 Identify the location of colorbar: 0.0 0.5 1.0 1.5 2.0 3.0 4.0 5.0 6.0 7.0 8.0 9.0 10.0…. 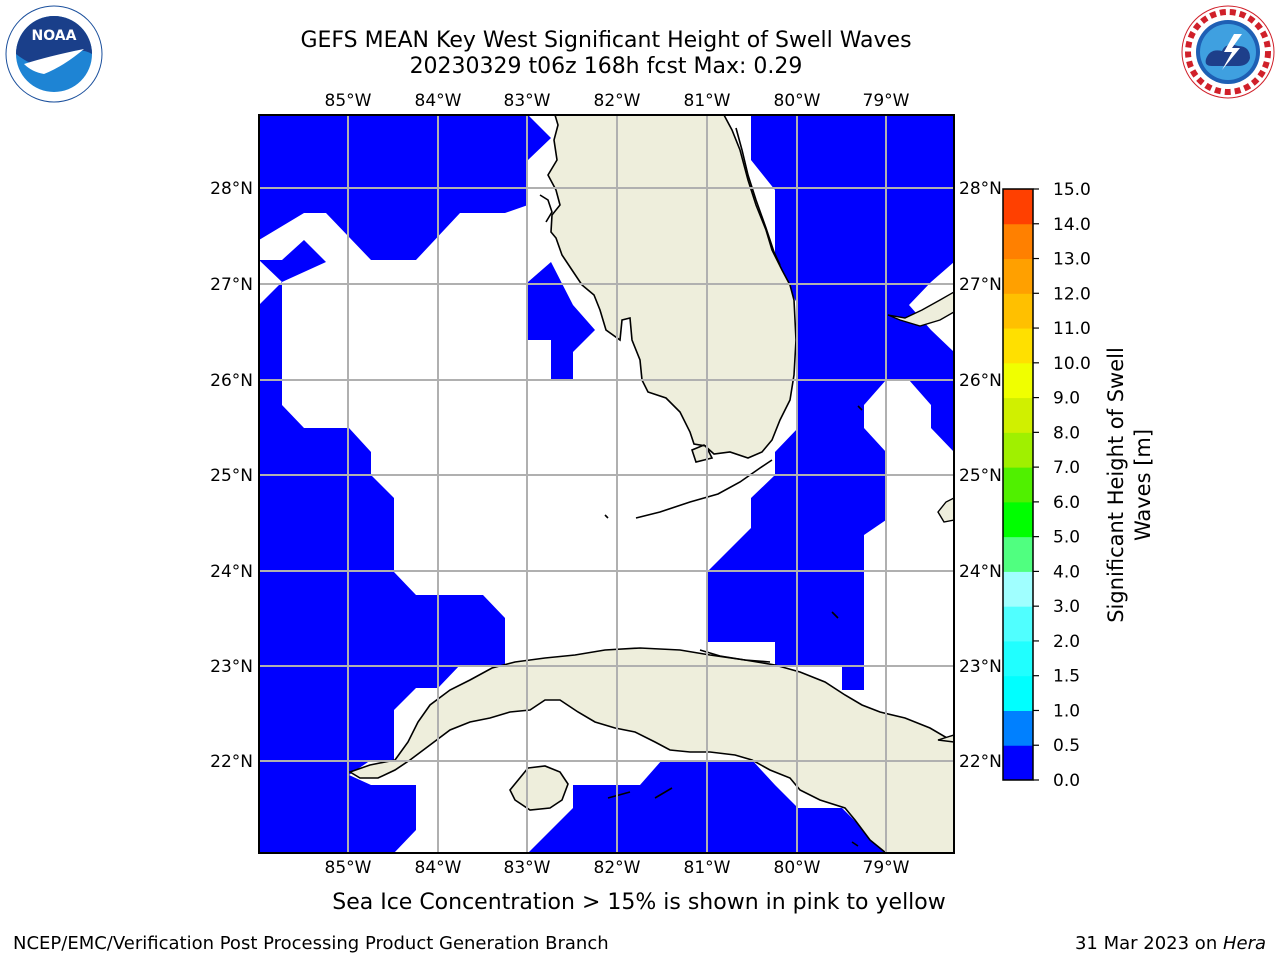
(1078, 485).